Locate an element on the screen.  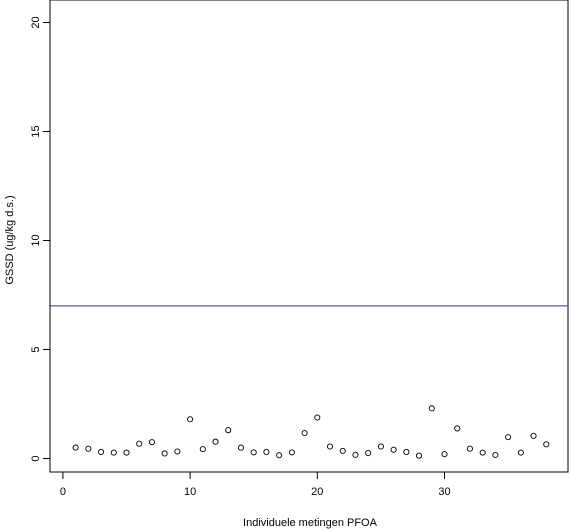
y-tick-label: 20 is located at coordinates (36, 22).